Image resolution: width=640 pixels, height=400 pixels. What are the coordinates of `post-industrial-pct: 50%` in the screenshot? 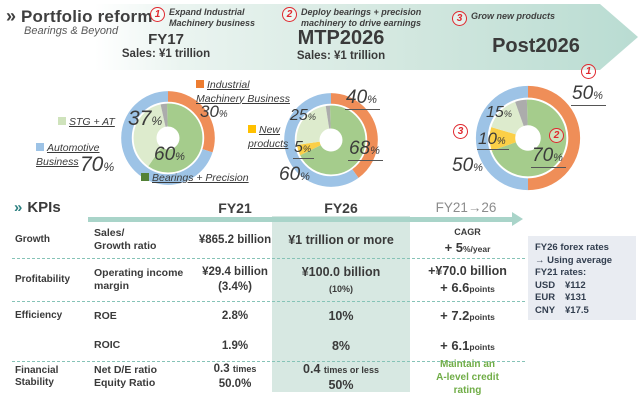 It's located at (588, 95).